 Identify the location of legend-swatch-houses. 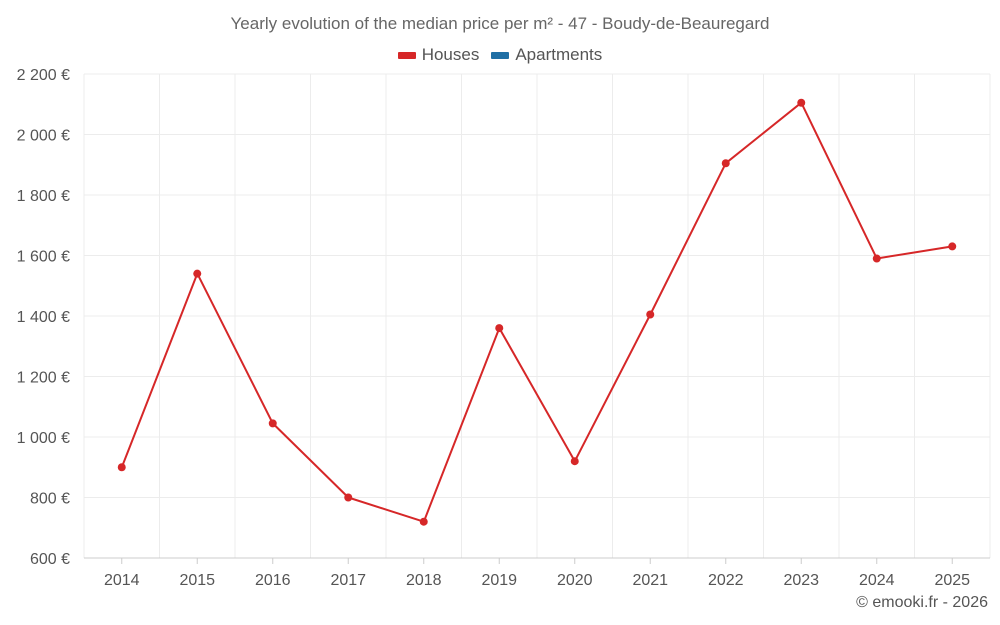
(406, 55).